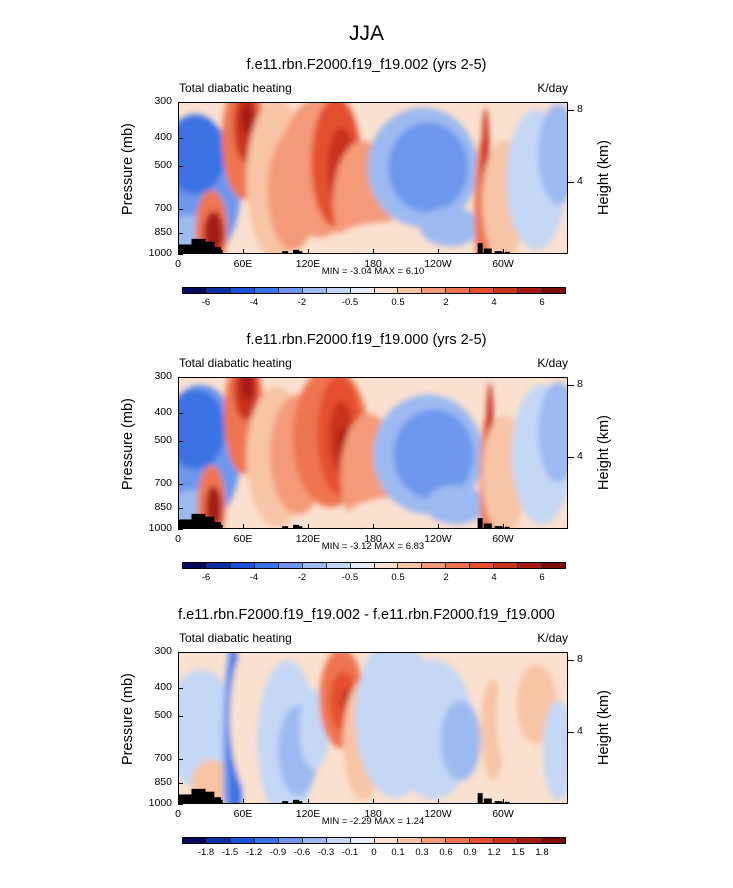 This screenshot has width=733, height=888. What do you see at coordinates (374, 852) in the screenshot?
I see `colorbar-label-0: 0` at bounding box center [374, 852].